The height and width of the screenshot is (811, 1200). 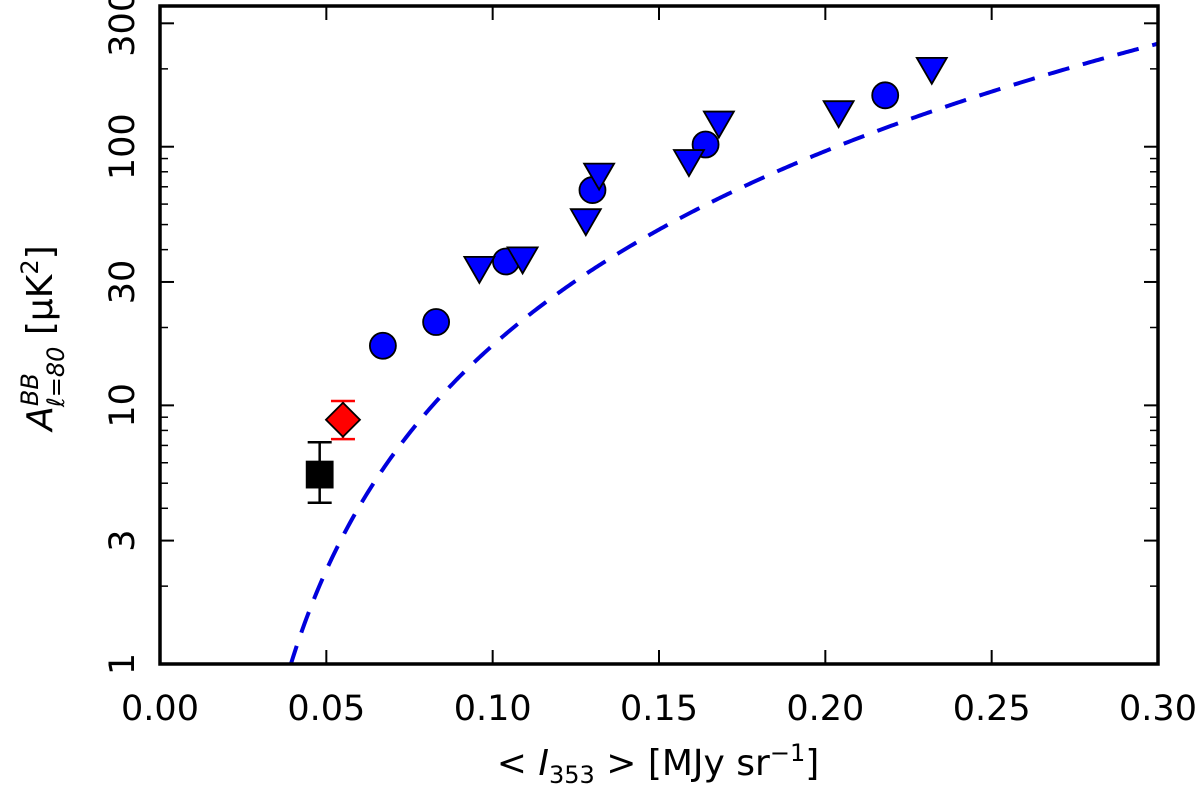 What do you see at coordinates (825, 709) in the screenshot?
I see `x-tick-label: 0.20` at bounding box center [825, 709].